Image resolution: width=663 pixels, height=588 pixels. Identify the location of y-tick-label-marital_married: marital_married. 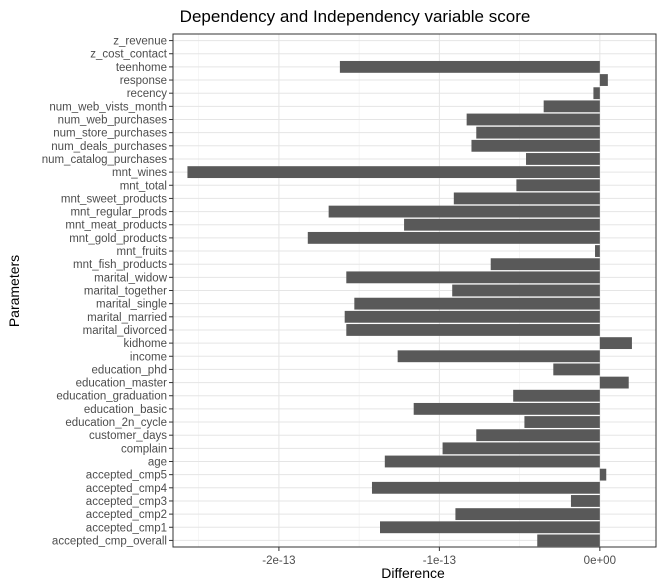
(127, 318).